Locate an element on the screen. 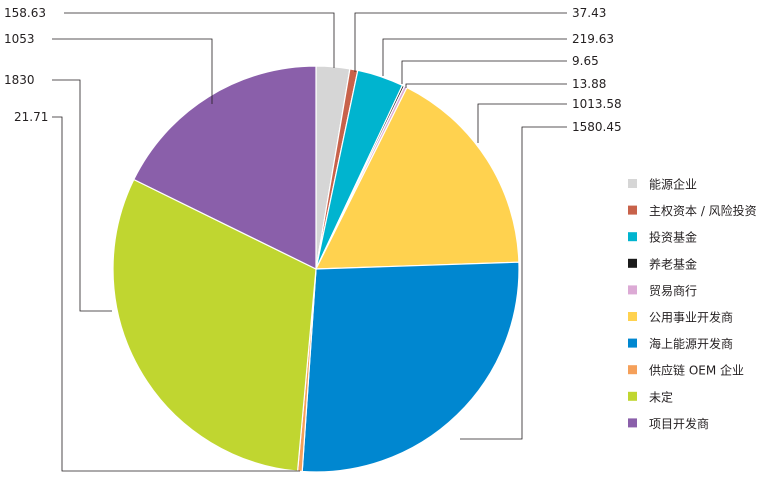 The width and height of the screenshot is (779, 481). value-label: 37.43 is located at coordinates (589, 13).